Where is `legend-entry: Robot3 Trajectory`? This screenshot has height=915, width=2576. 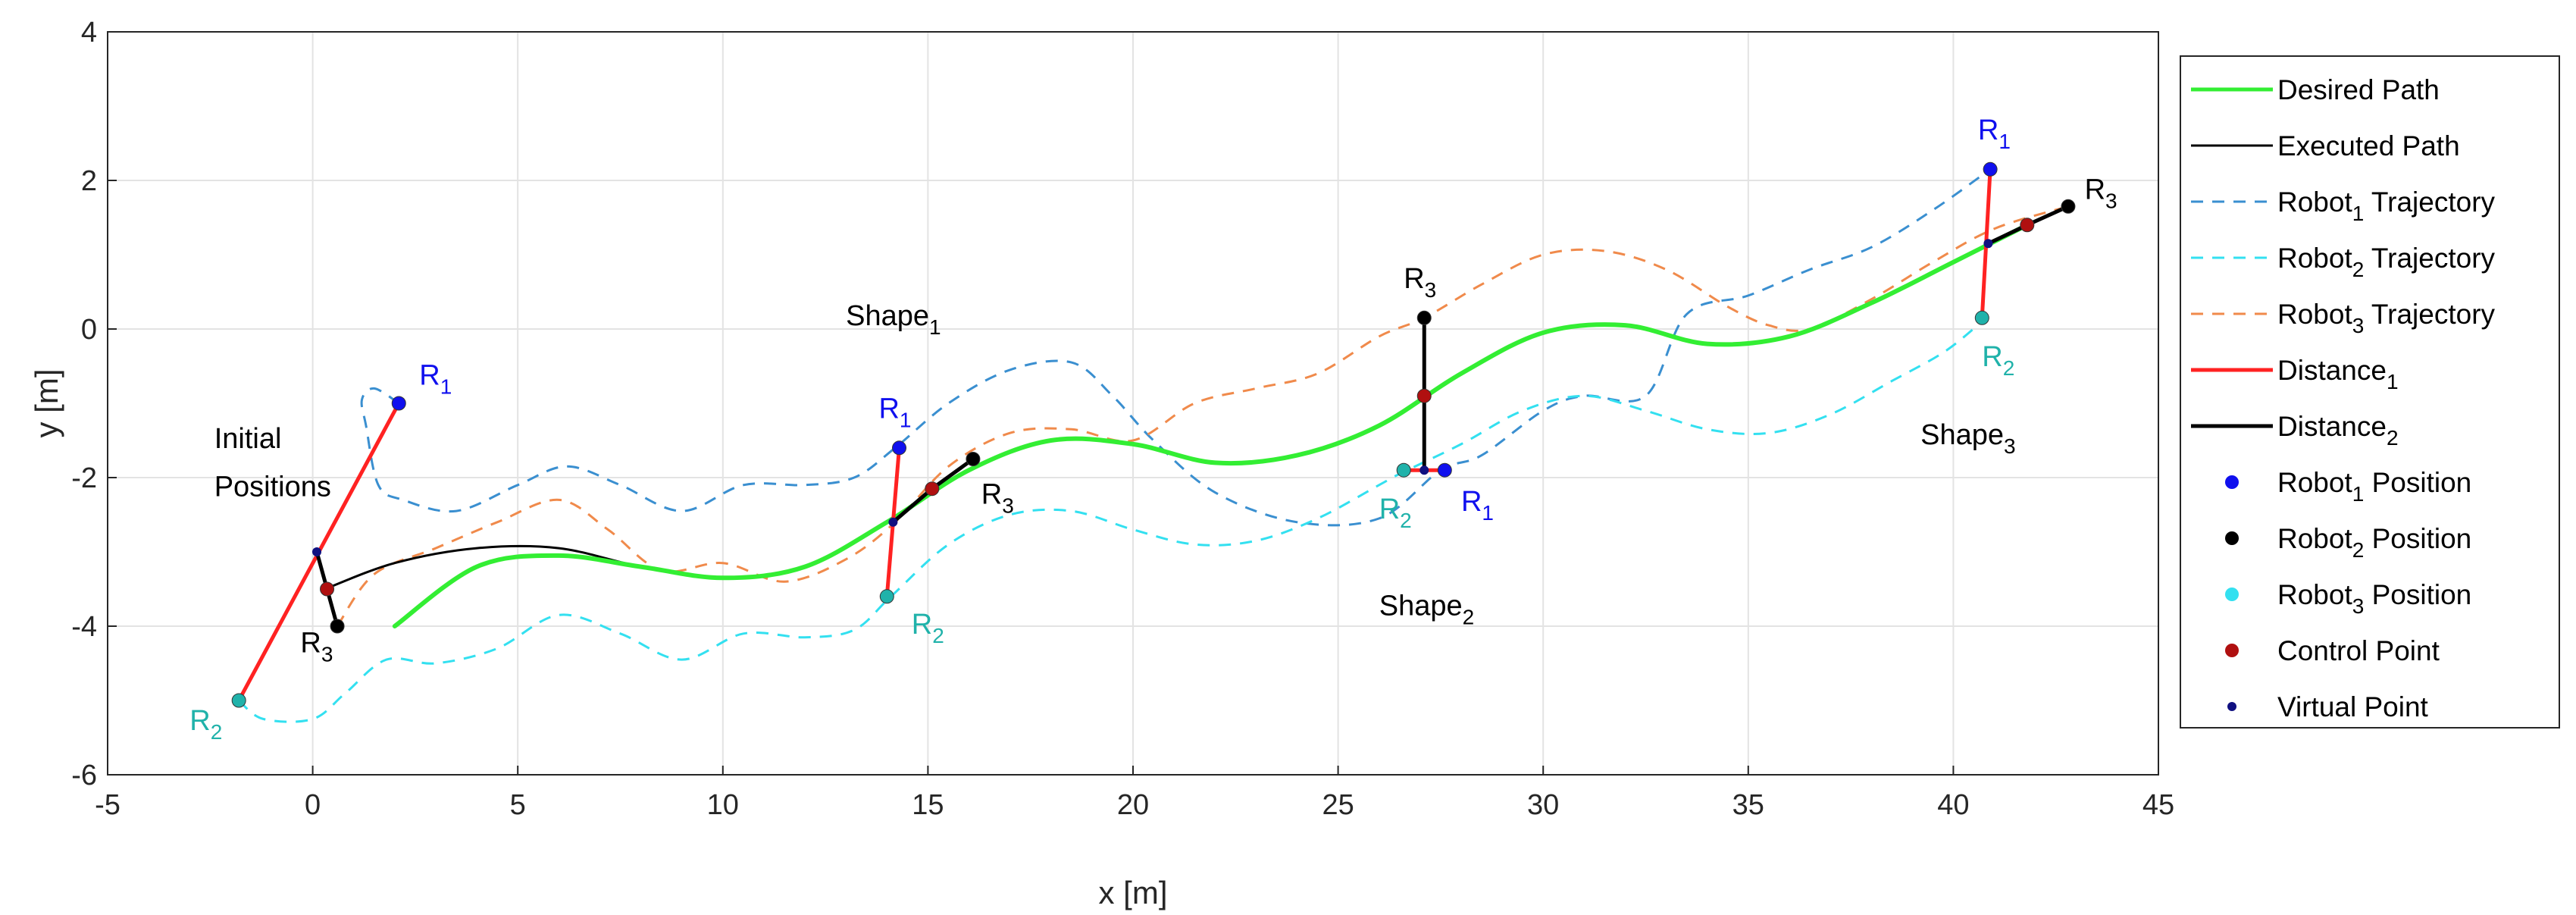 legend-entry: Robot3 Trajectory is located at coordinates (2387, 318).